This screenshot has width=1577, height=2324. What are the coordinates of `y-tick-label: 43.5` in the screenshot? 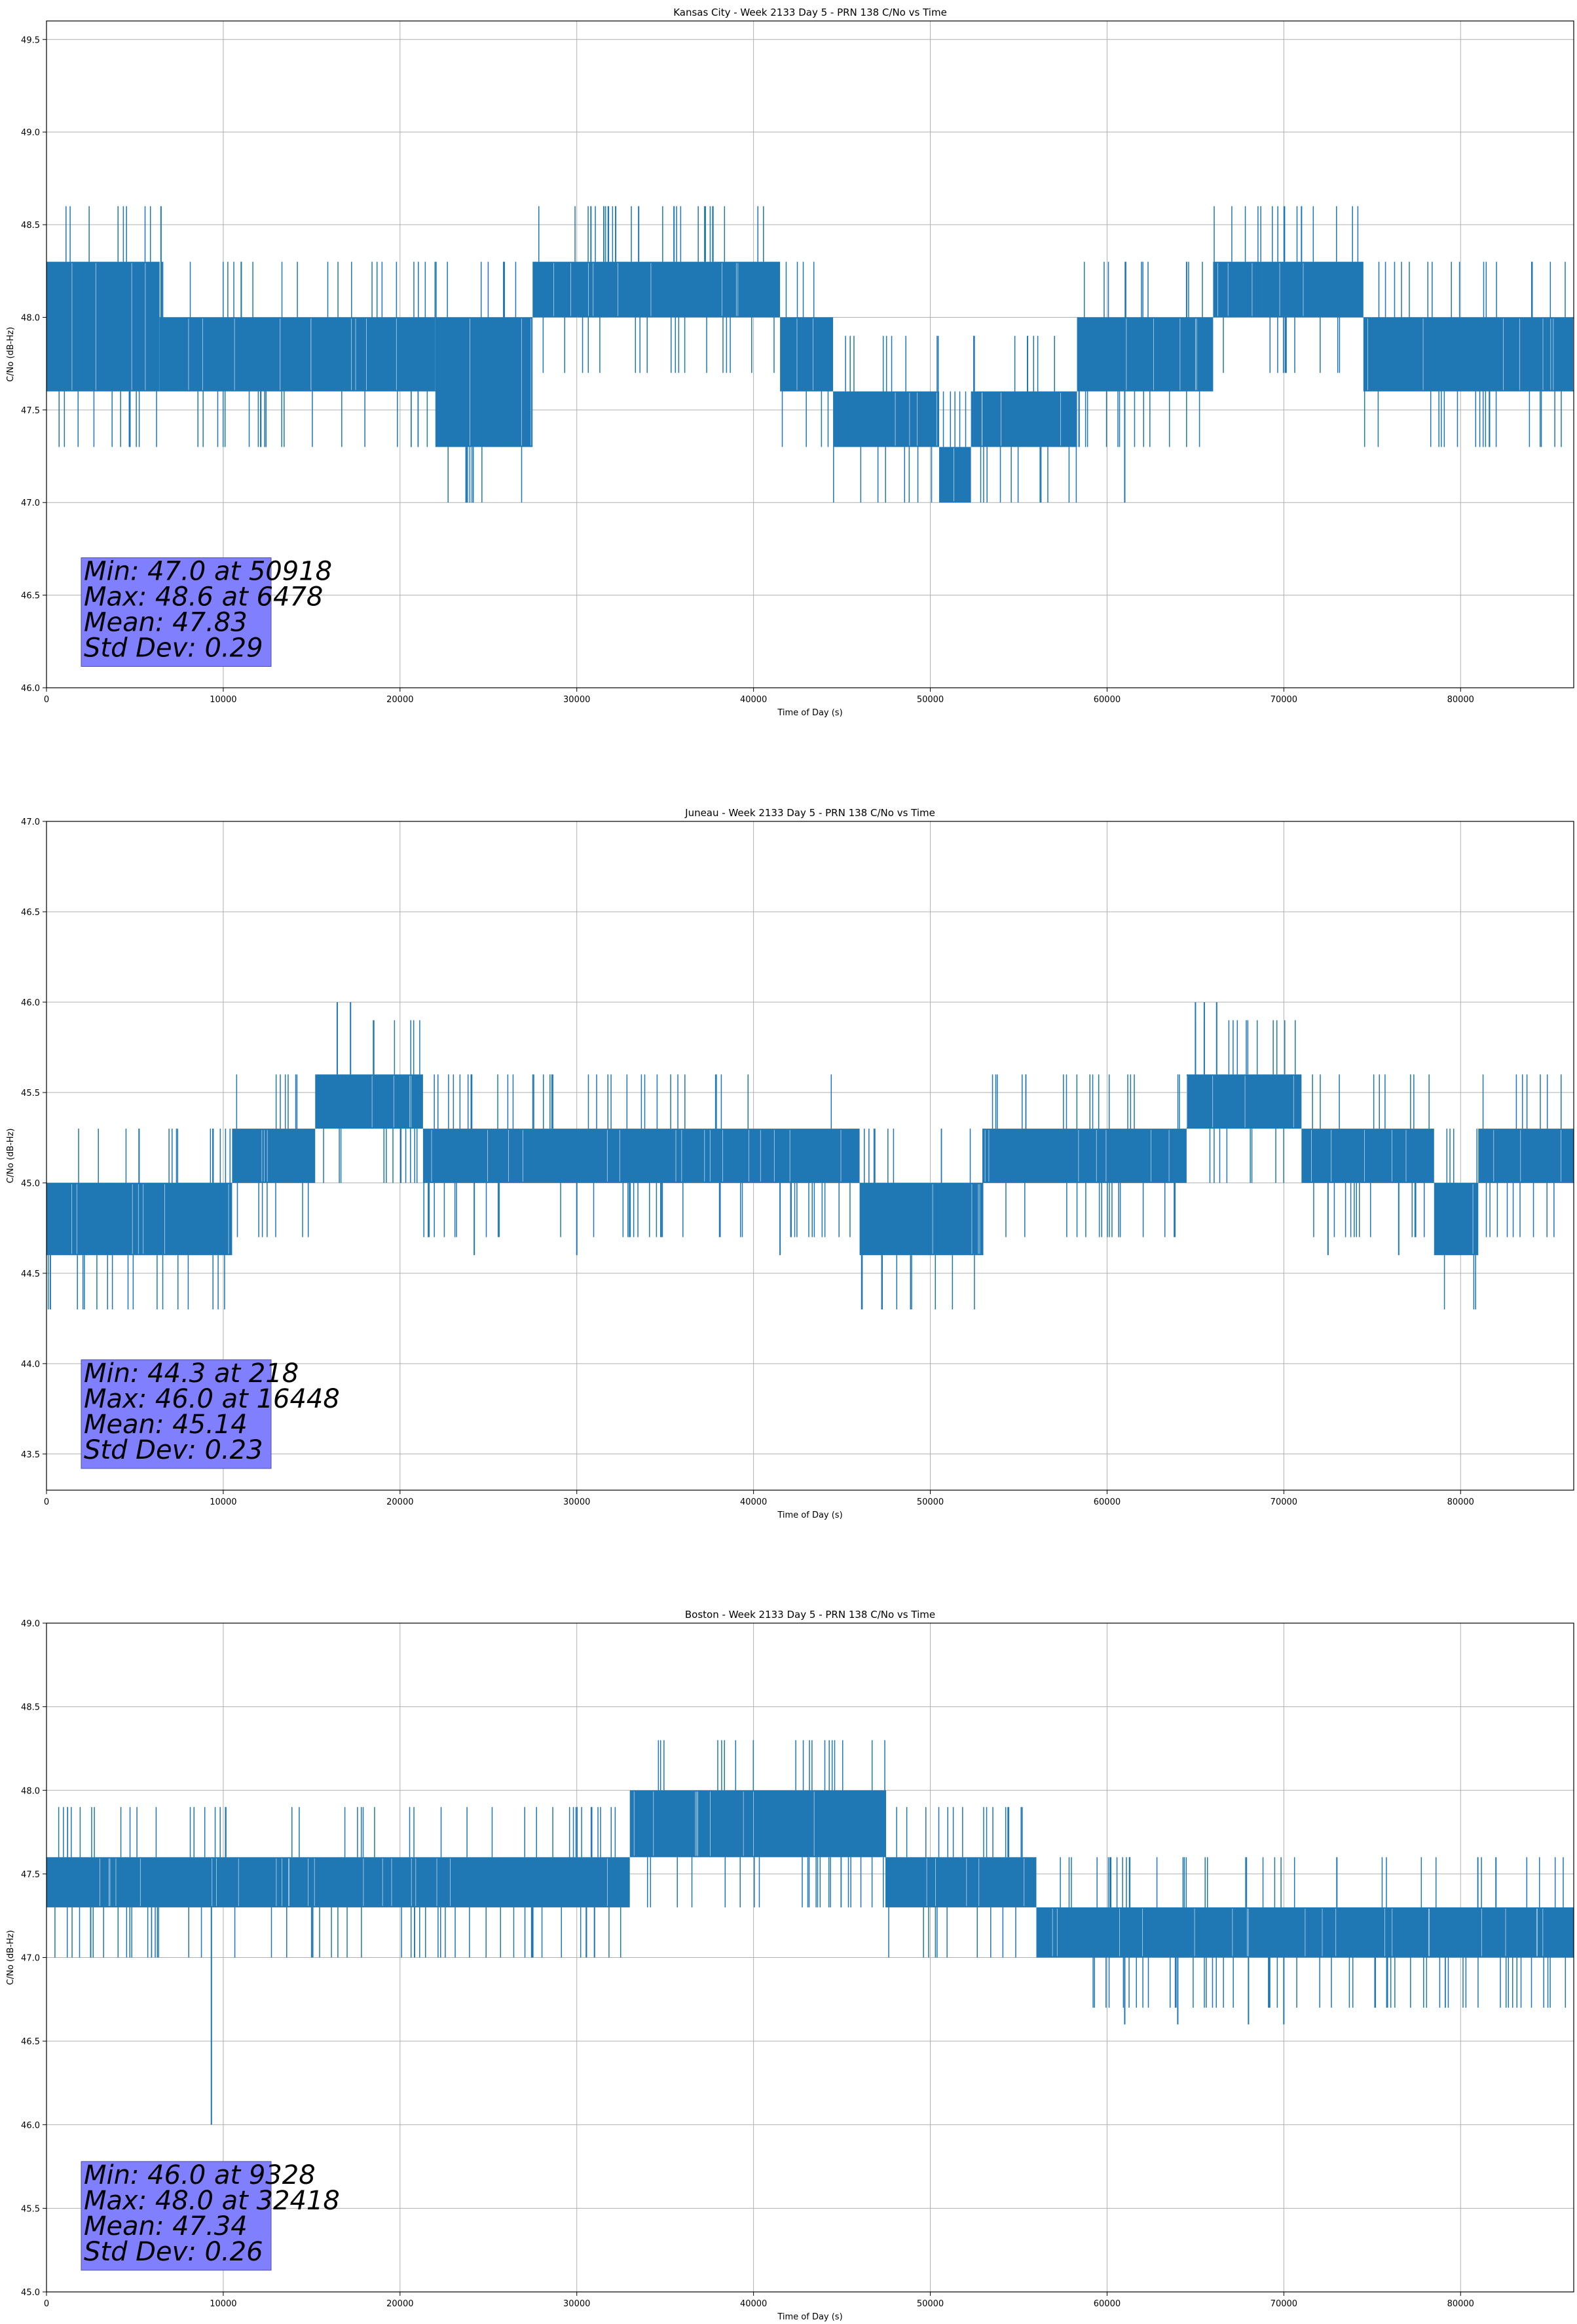 It's located at (30, 1455).